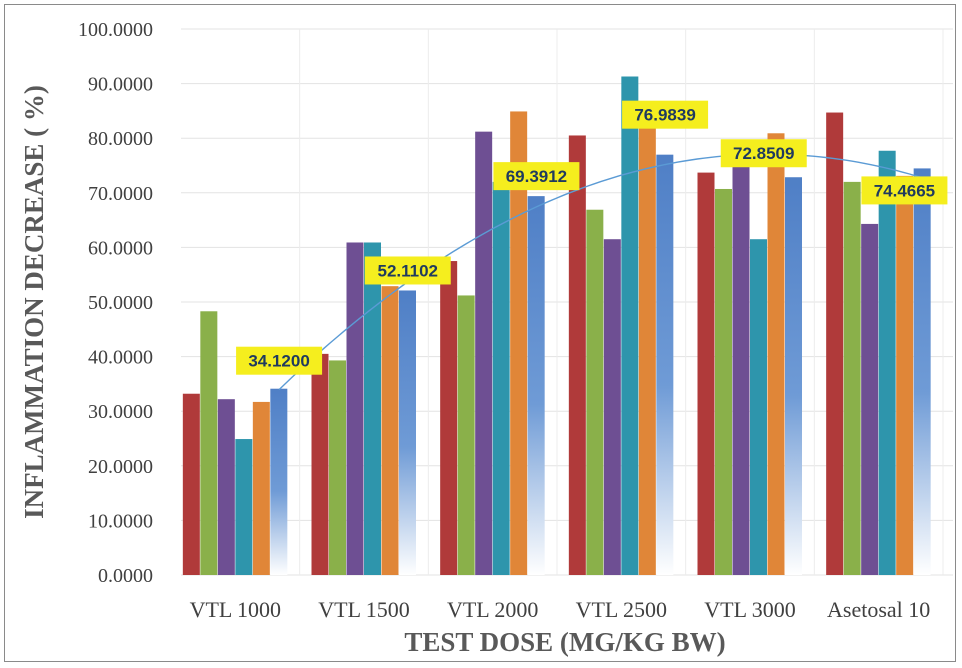 The image size is (962, 668). I want to click on y-tick-label: 0.0000, so click(125, 576).